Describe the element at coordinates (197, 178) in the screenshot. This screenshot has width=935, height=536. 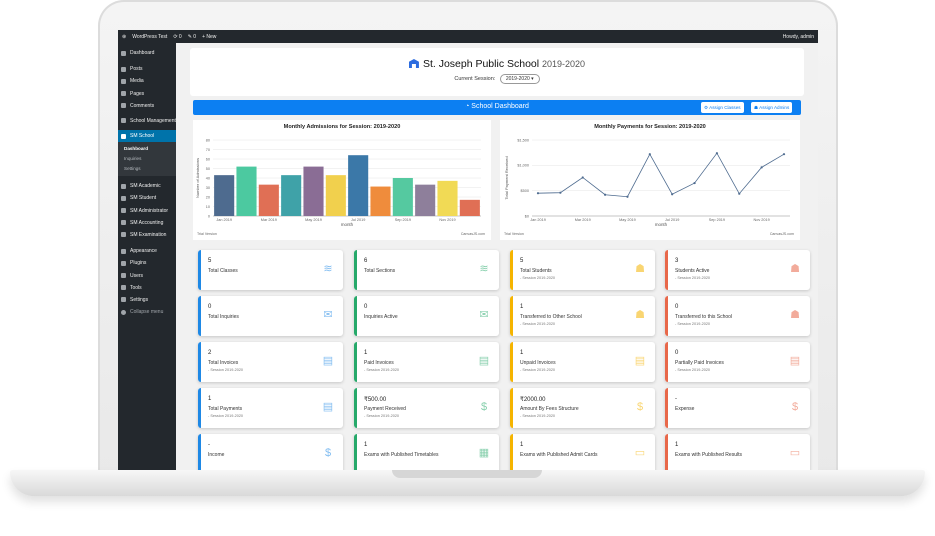
I see `y-axis-label: Number of Admissions` at that location.